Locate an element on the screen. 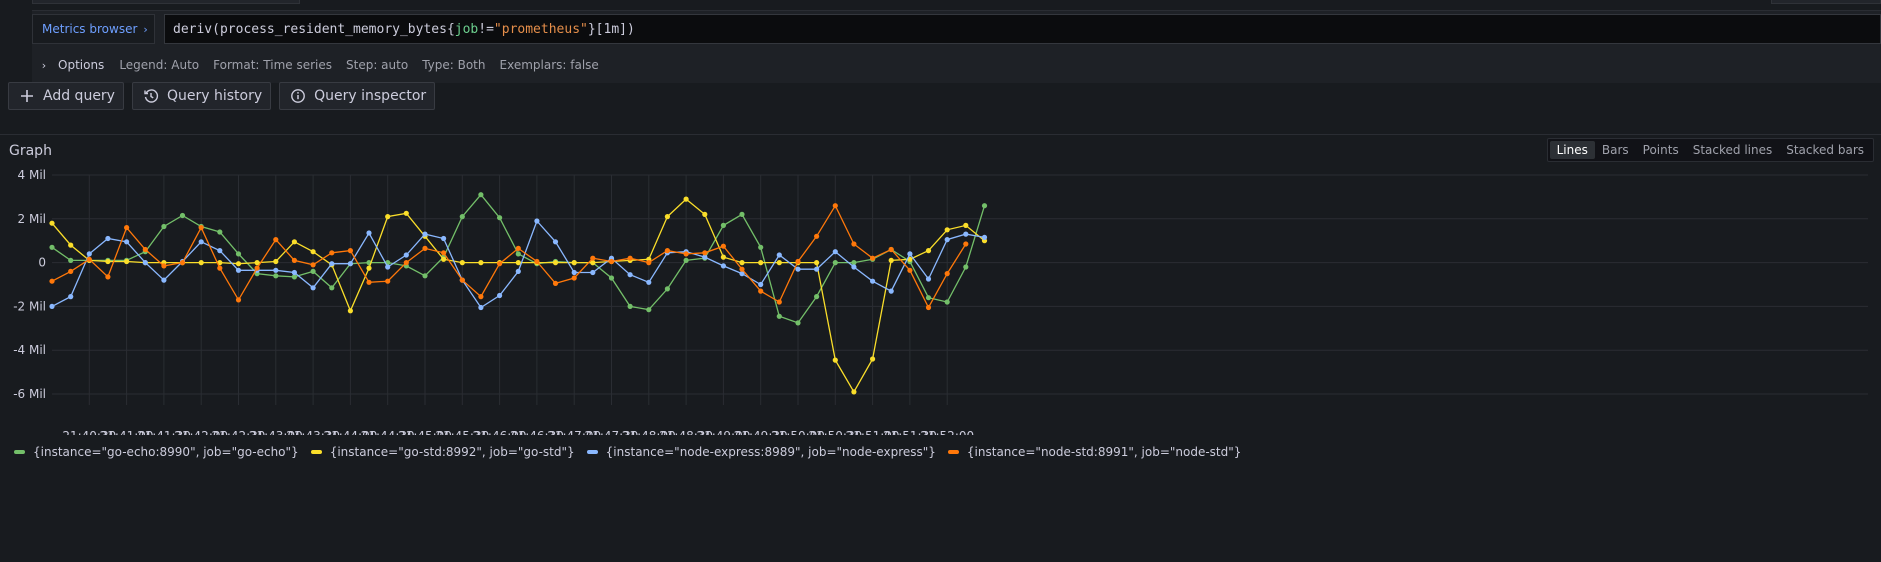 This screenshot has height=562, width=1881. legend-item: {instance="go-std:8992", job="go-std"} is located at coordinates (442, 452).